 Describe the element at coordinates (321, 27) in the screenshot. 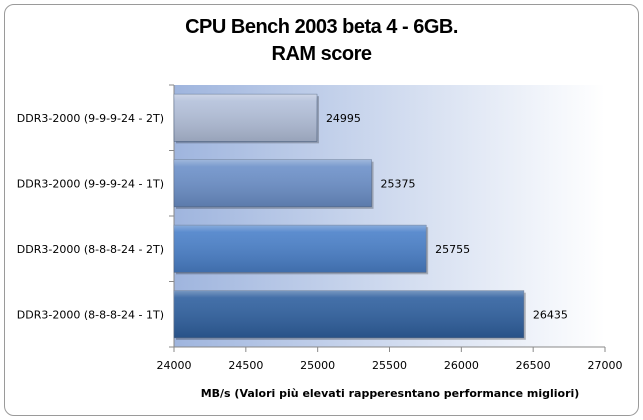

I see `title-line-1: CPU Bench 2003 beta 4 - 6GB.` at that location.